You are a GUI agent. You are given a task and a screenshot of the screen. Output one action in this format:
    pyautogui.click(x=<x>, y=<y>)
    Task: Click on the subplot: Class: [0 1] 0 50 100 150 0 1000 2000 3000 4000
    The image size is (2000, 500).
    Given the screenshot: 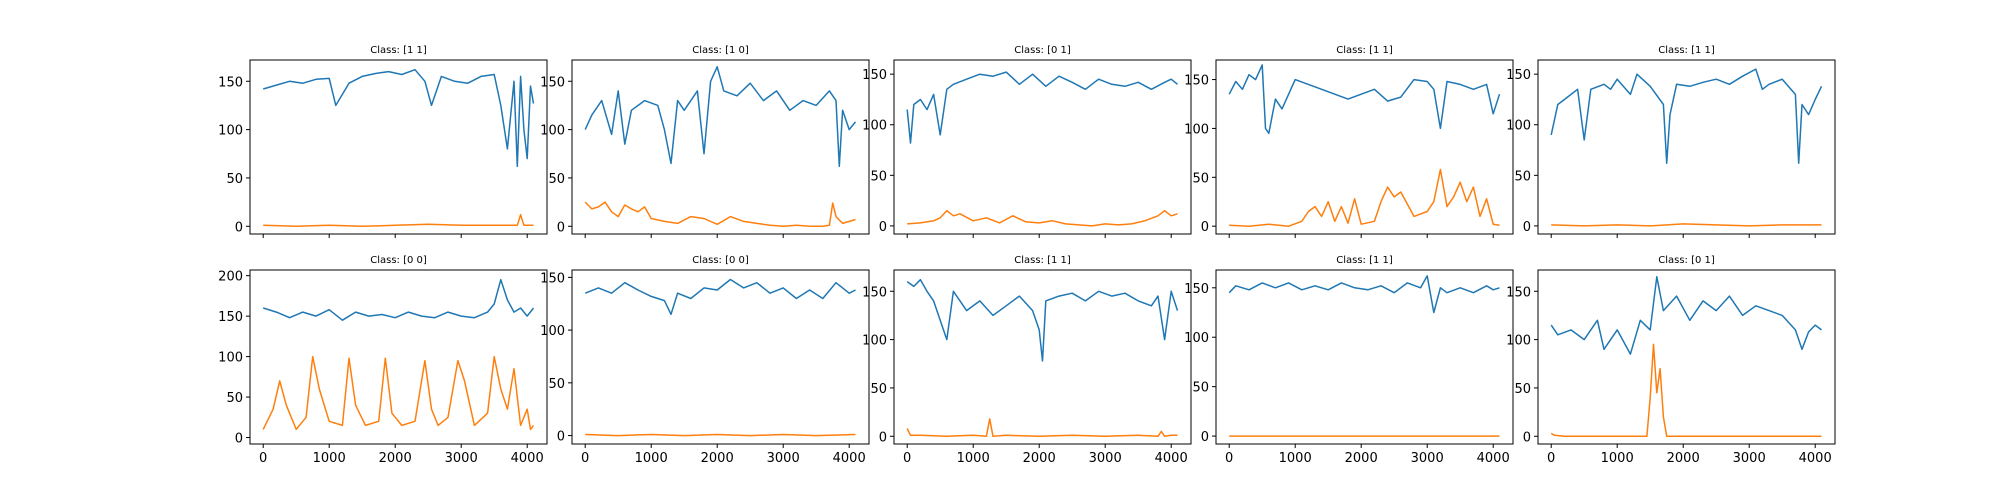 What is the action you would take?
    pyautogui.click(x=1671, y=360)
    